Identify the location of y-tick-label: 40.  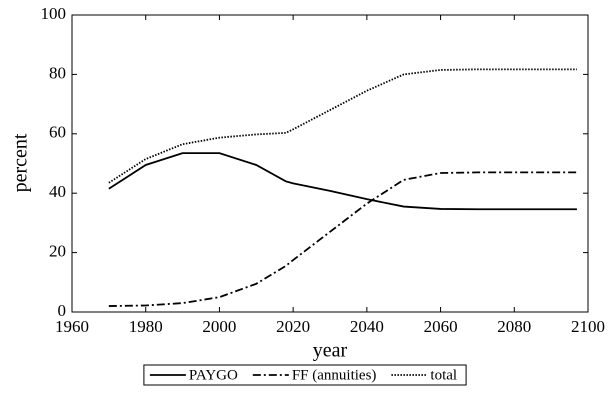
(57, 191).